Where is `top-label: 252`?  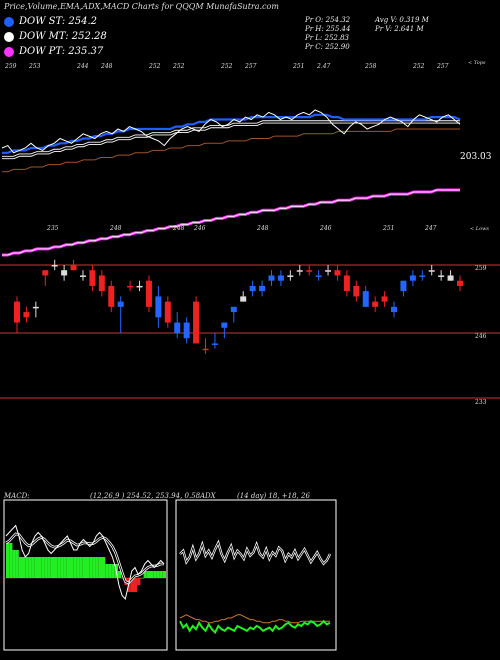
top-label: 252 is located at coordinates (154, 66).